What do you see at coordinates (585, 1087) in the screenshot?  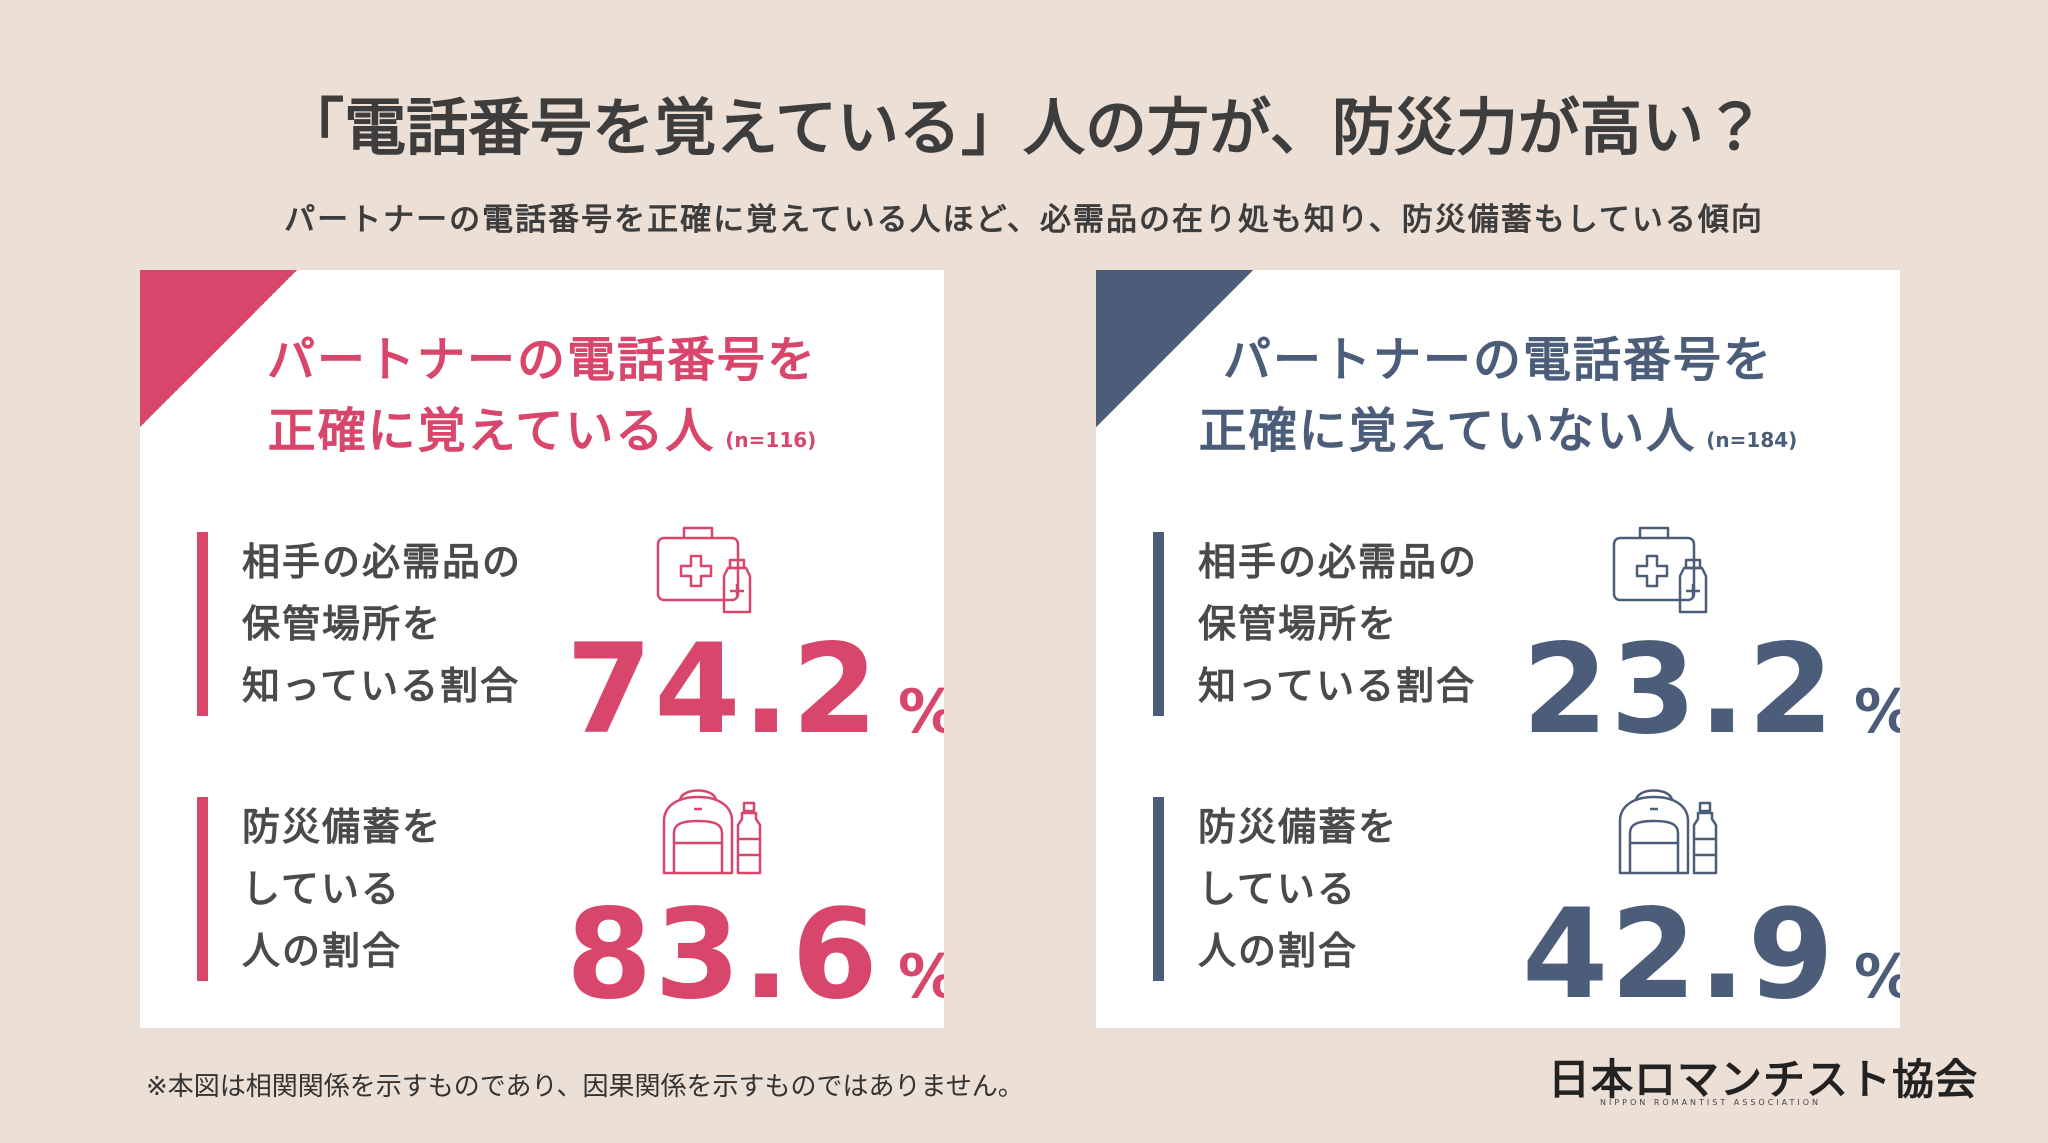 I see `footnote: ※本図は相関関係を示すものであり、因果関係を示すものではありません。` at bounding box center [585, 1087].